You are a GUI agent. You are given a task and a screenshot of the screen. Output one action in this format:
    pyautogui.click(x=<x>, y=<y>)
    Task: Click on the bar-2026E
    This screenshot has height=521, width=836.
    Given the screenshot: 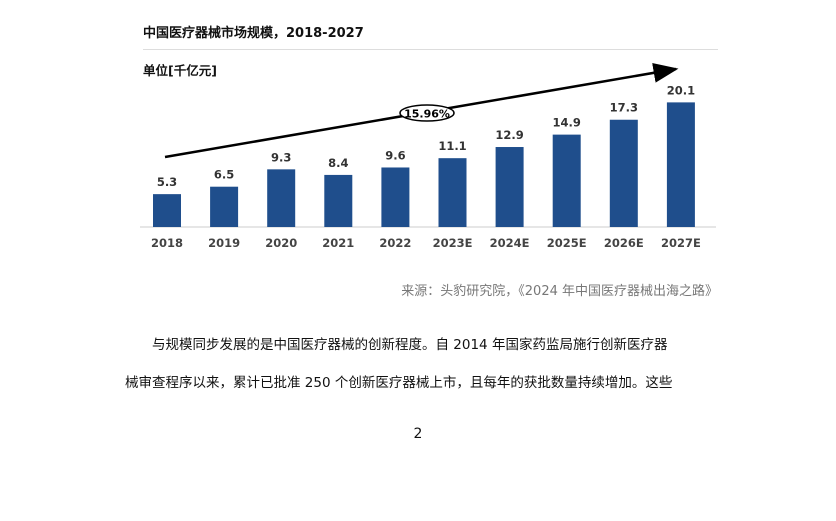 What is the action you would take?
    pyautogui.click(x=623, y=173)
    